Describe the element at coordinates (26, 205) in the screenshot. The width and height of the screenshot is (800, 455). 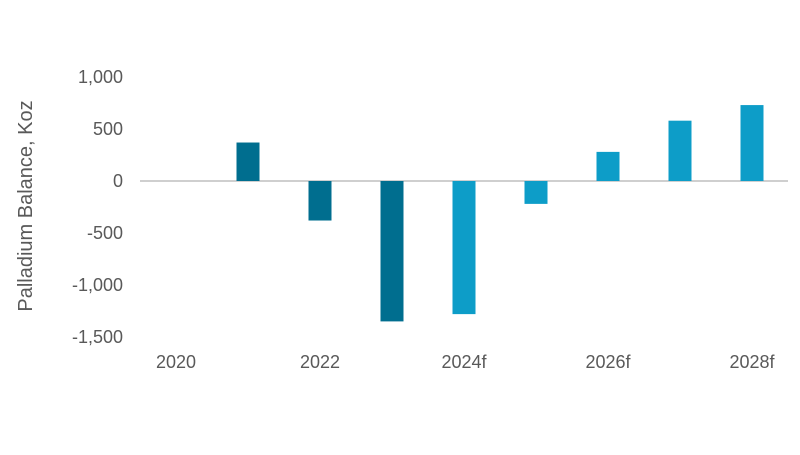
I see `y-axis-title: Palladium Balance, Koz` at that location.